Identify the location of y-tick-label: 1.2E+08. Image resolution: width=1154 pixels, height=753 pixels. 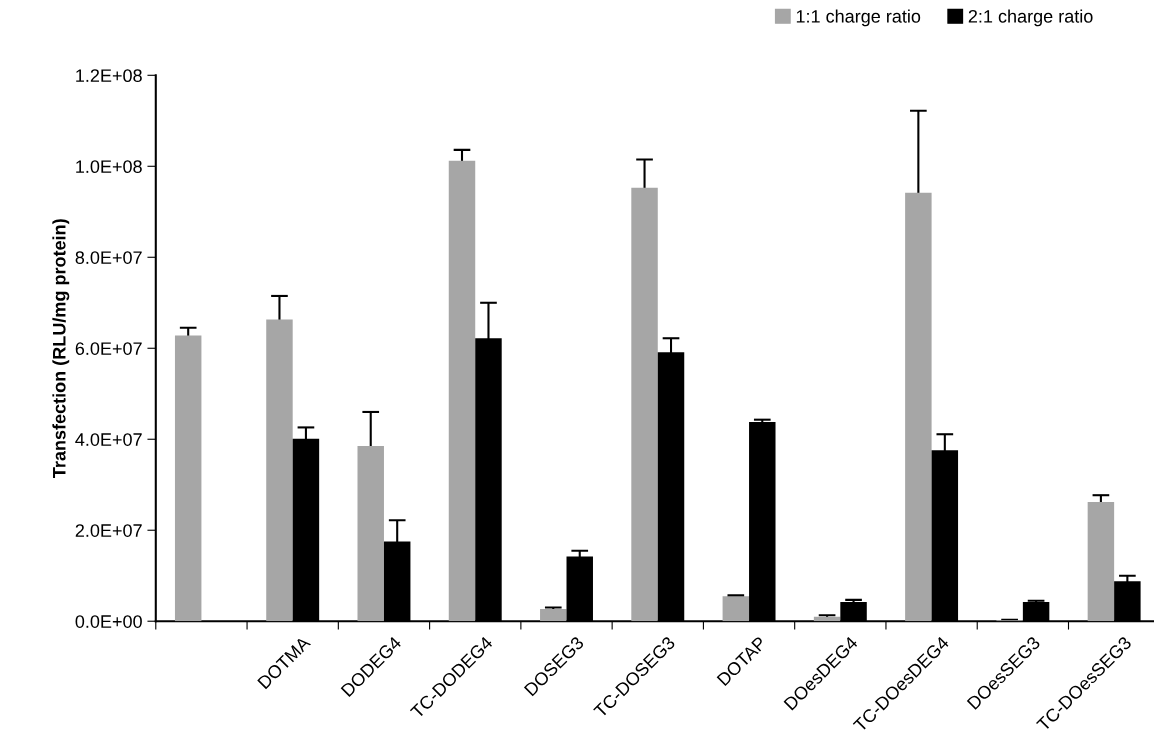
(109, 76).